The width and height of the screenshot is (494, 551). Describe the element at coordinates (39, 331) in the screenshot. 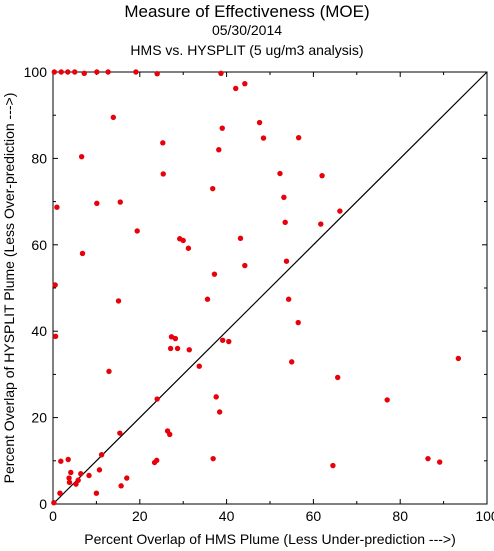

I see `y-tick-label: 40` at that location.